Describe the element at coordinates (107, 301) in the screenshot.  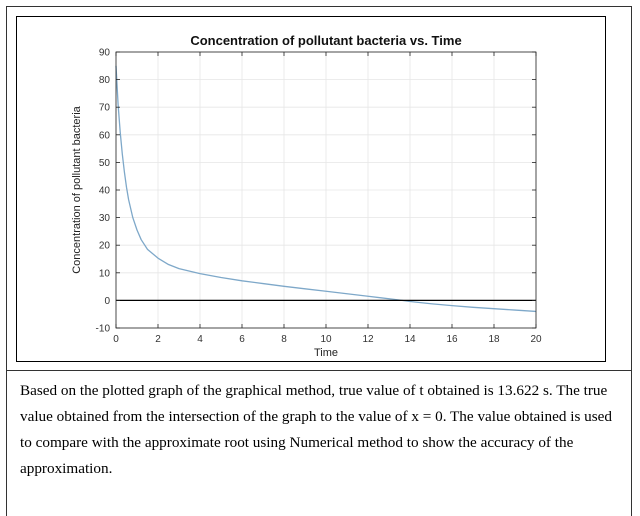
I see `y-tick-label: 0` at that location.